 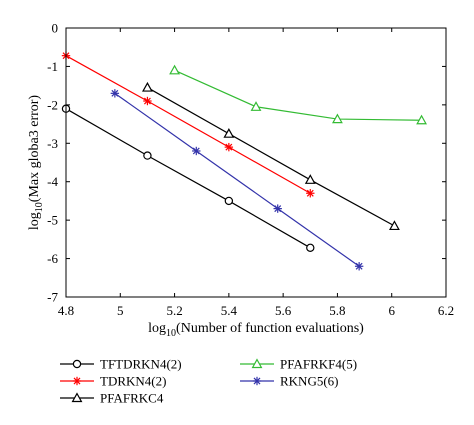 What do you see at coordinates (36, 163) in the screenshot?
I see `y-axis-label: log10(Max globa3 error)` at bounding box center [36, 163].